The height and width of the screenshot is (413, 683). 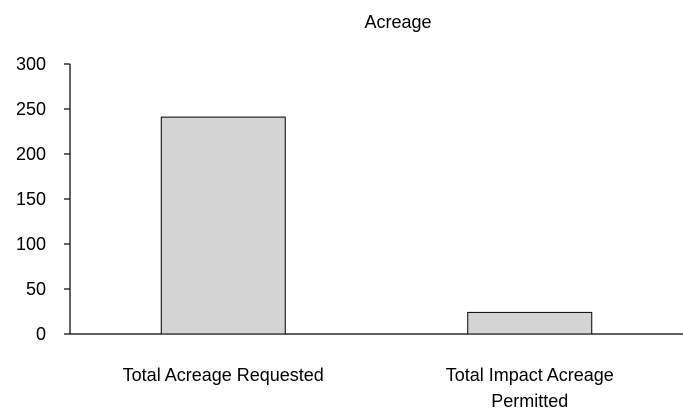 I want to click on y-tick-label: 200, so click(x=31, y=154).